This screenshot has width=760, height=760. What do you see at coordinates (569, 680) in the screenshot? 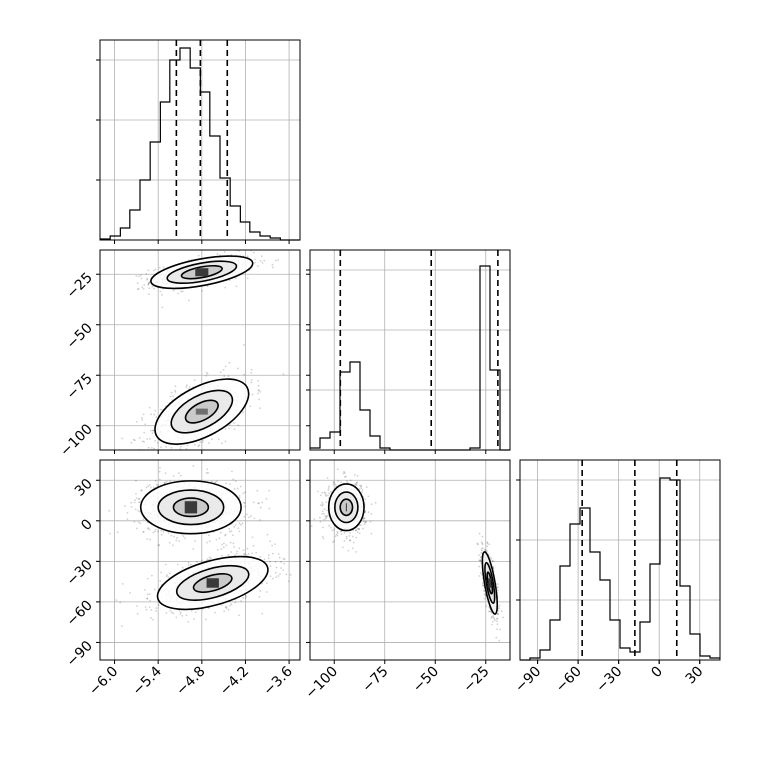
I see `x-tick-label: −60` at bounding box center [569, 680].